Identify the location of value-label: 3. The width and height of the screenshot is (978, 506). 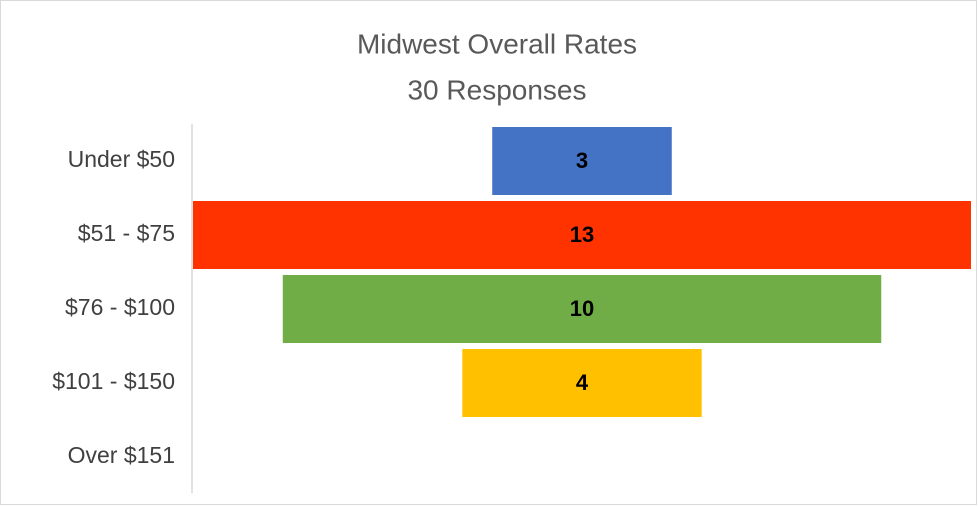
(582, 160).